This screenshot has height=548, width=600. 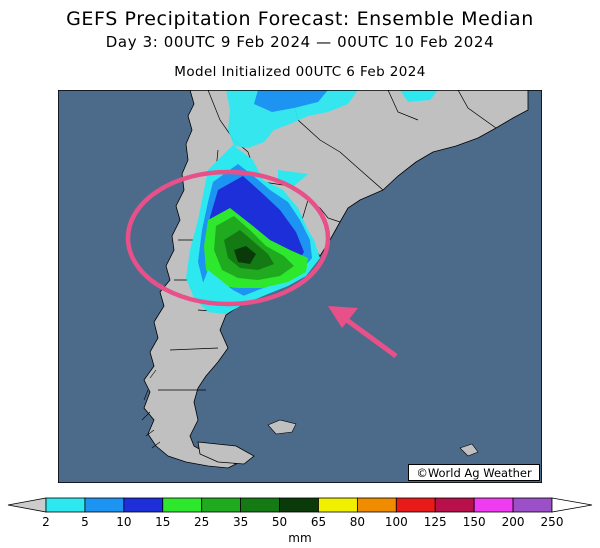 I want to click on annotation-arrow, so click(x=363, y=332).